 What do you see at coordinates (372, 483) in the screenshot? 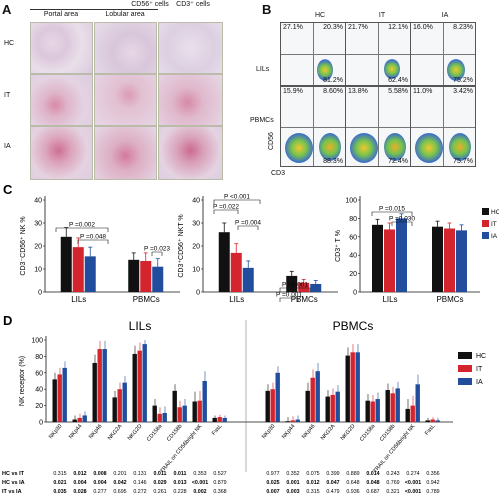
I see `d-pvalue-cell: 0.048` at bounding box center [372, 483].